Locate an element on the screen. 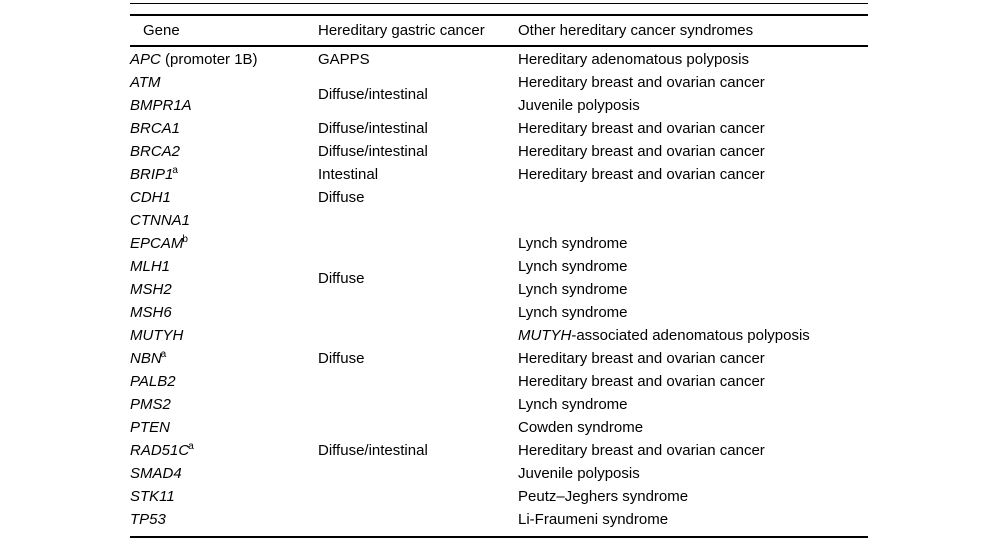 The width and height of the screenshot is (1000, 553). table-row: CTNNA1 is located at coordinates (499, 220).